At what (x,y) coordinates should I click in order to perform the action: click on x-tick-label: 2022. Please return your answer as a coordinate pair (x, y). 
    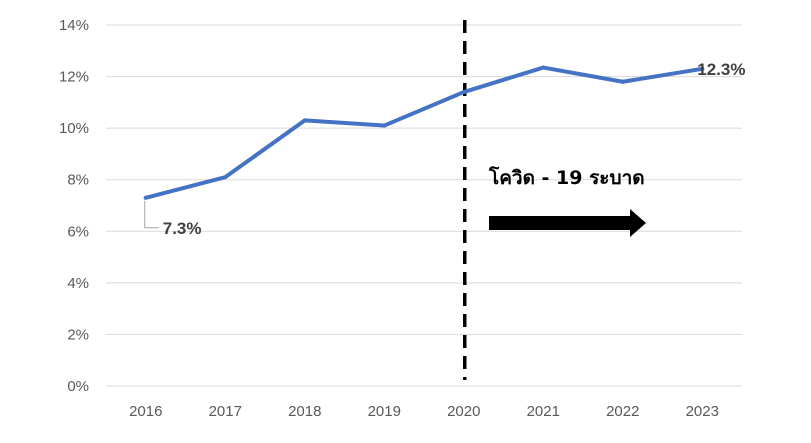
    Looking at the image, I should click on (622, 411).